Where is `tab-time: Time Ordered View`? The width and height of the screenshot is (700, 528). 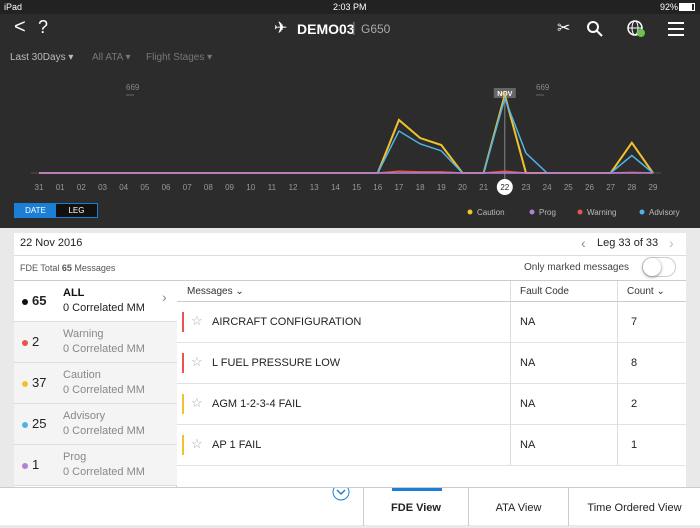 tab-time: Time Ordered View is located at coordinates (634, 507).